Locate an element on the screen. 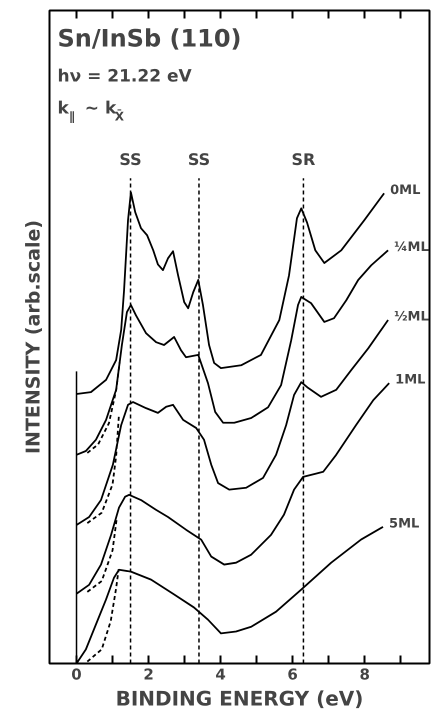 The width and height of the screenshot is (434, 724). x-tick-label: 0 is located at coordinates (76, 675).